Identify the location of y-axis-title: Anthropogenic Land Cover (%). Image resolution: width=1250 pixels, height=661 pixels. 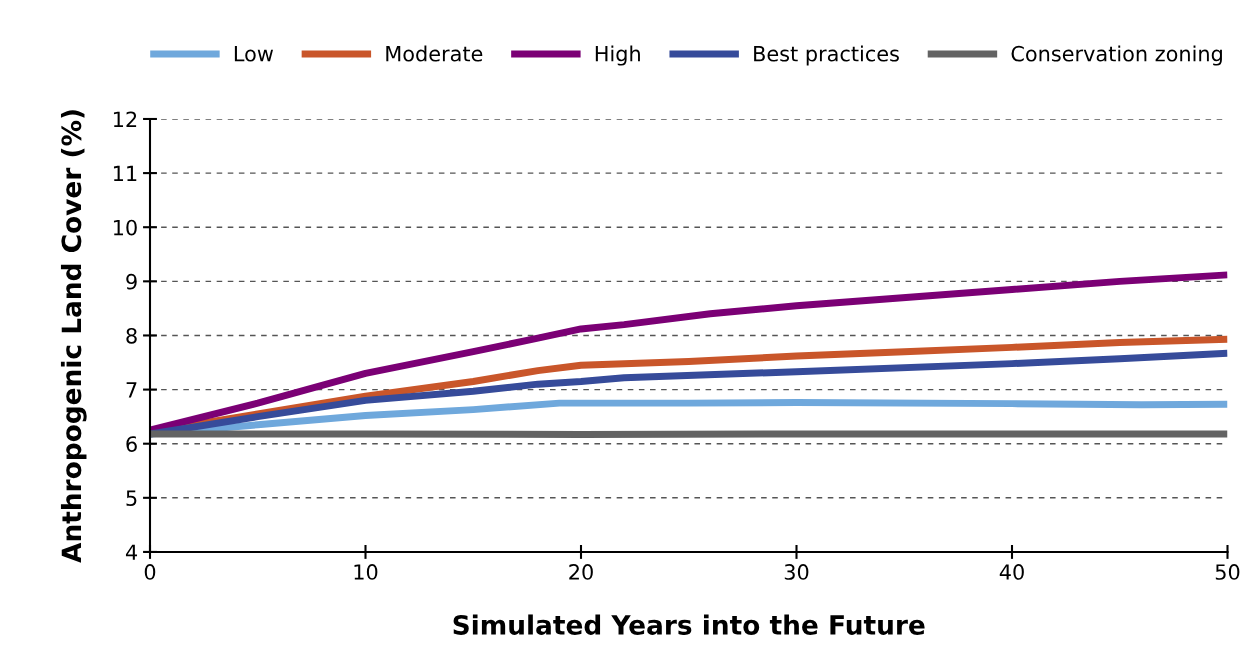
(73, 336).